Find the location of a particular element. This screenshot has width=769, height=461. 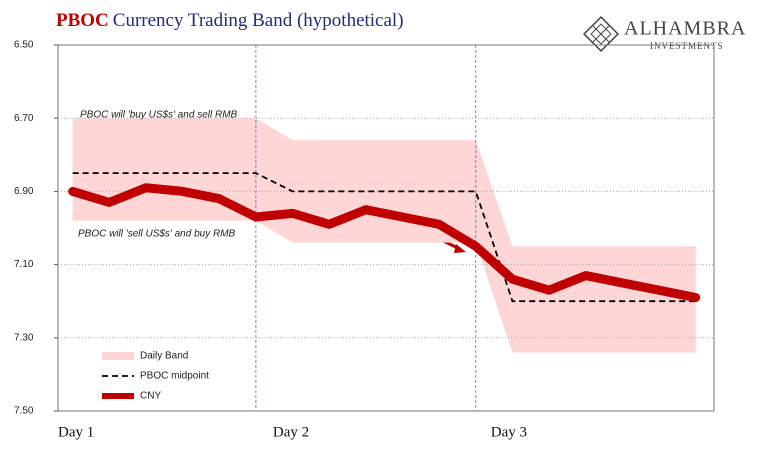

annotation: PBOC will 'sell US$s' and buy RMB is located at coordinates (157, 234).